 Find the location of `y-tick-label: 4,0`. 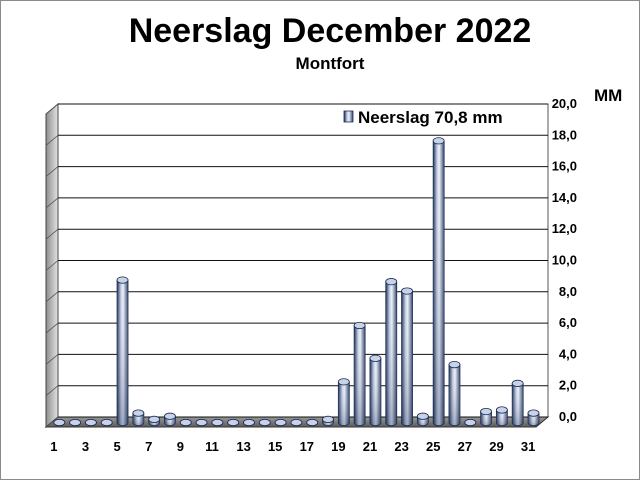

y-tick-label: 4,0 is located at coordinates (568, 353).